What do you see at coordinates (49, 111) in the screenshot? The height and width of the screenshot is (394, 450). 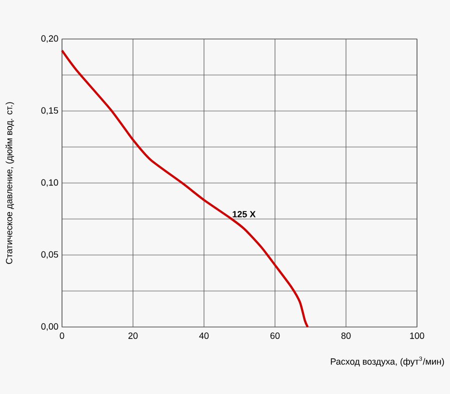 I see `y-tick-label: 0,15` at bounding box center [49, 111].